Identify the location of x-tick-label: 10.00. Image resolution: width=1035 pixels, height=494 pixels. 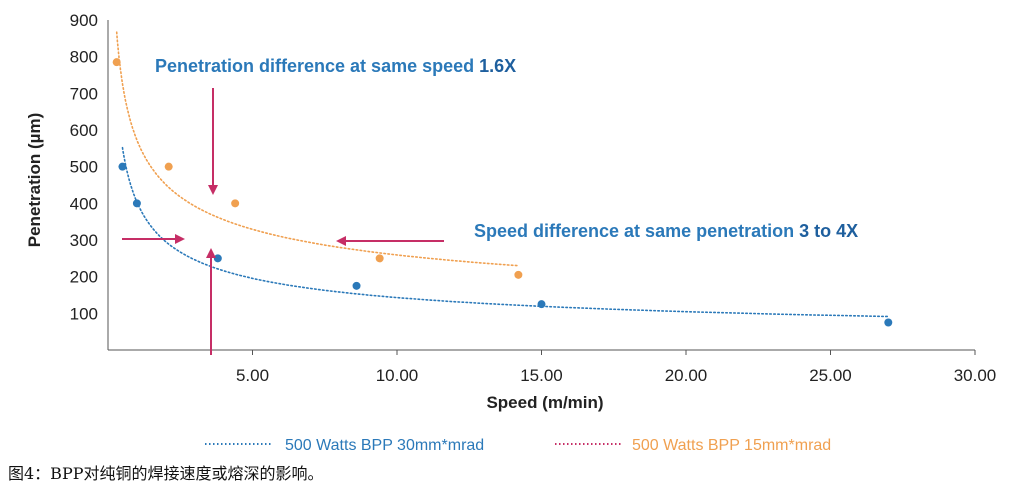
(397, 375).